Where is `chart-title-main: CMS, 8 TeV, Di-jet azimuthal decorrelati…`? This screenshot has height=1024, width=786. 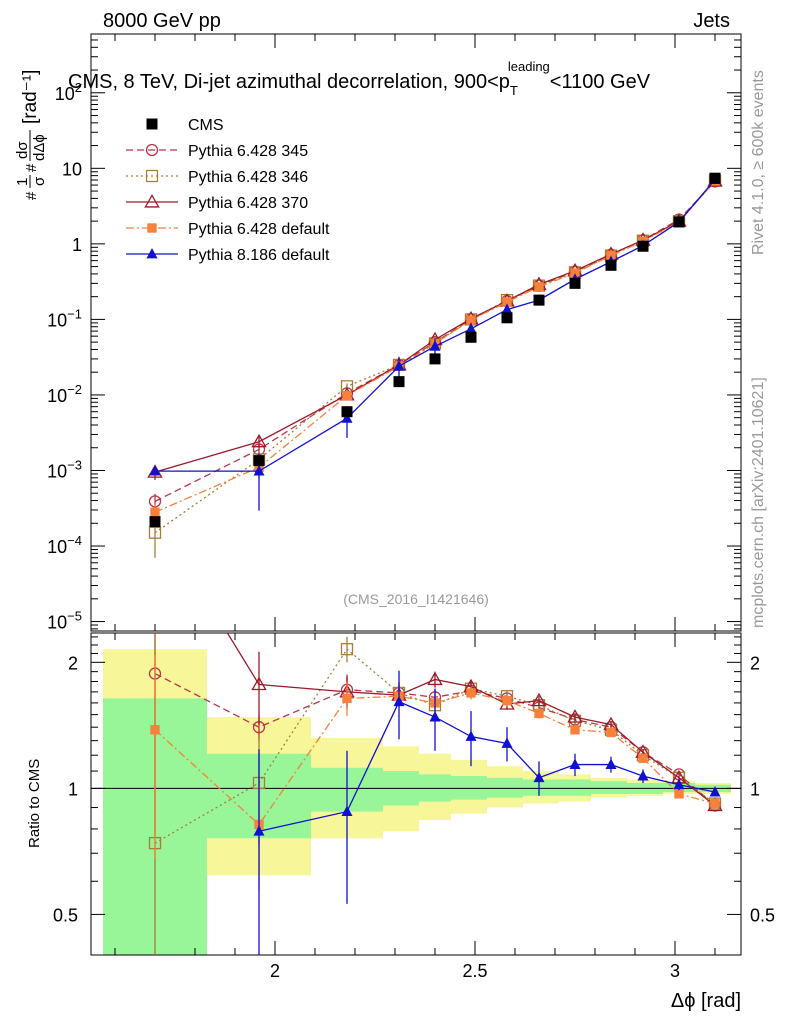
chart-title-main: CMS, 8 TeV, Di-jet azimuthal decorrelati… is located at coordinates (289, 82).